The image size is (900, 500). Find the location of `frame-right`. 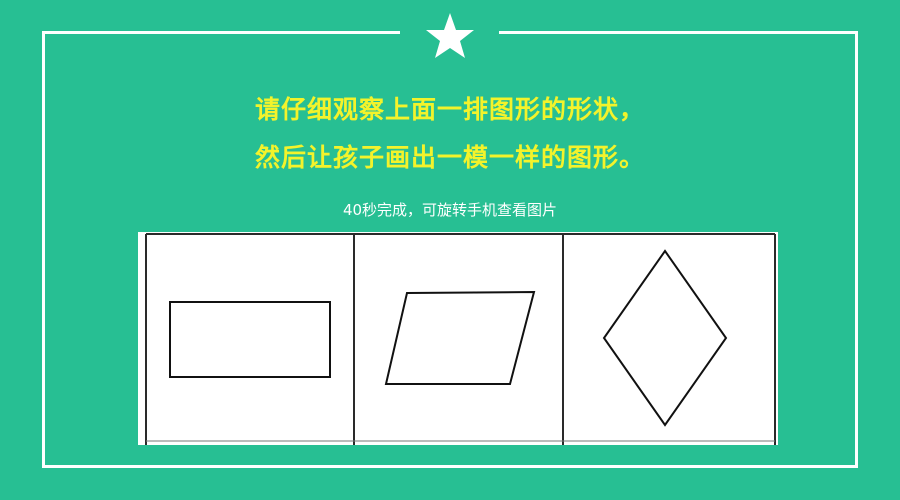

frame-right is located at coordinates (856, 249).